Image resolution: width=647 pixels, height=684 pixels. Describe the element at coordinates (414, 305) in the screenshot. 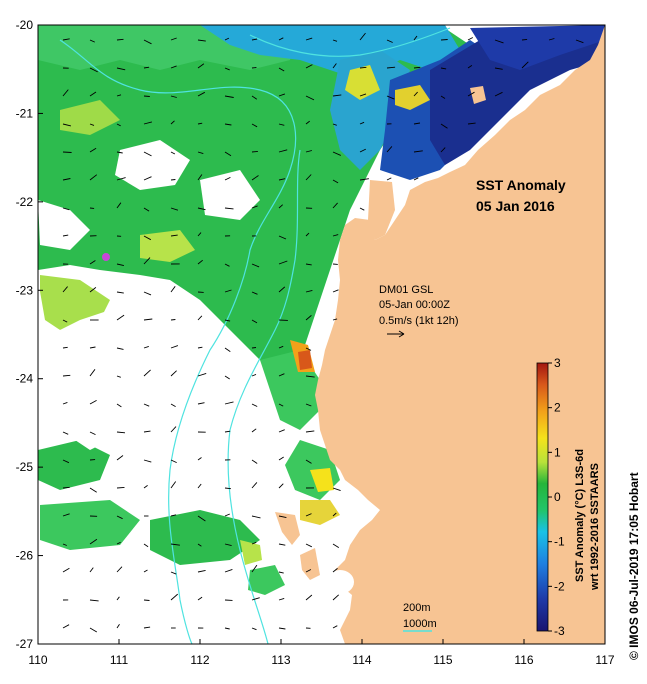

I see `current-time: 05-Jan 00:00Z` at that location.